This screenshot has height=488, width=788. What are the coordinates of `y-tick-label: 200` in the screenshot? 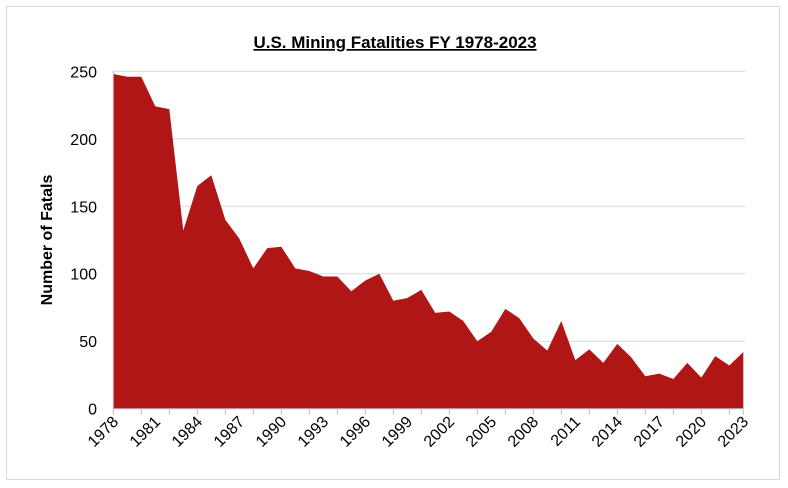 It's located at (83, 140).